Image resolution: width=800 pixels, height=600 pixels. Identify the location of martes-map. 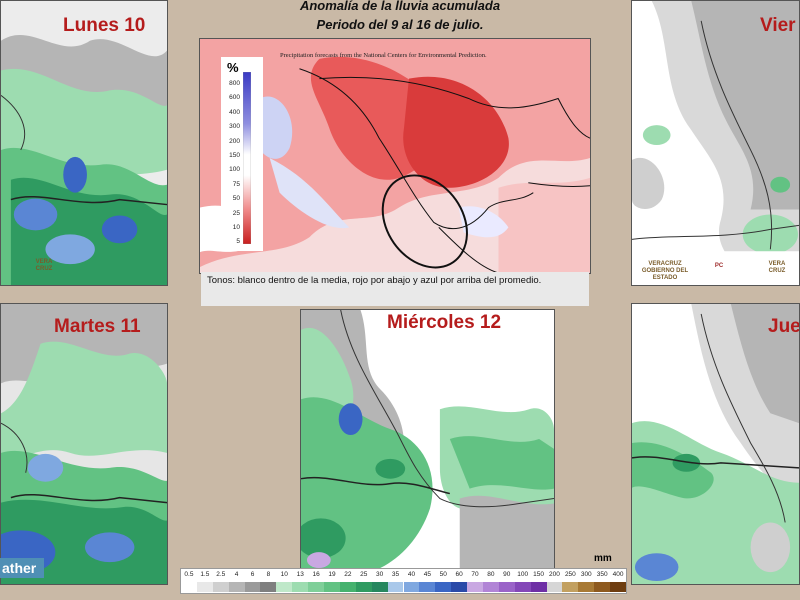
(84, 444).